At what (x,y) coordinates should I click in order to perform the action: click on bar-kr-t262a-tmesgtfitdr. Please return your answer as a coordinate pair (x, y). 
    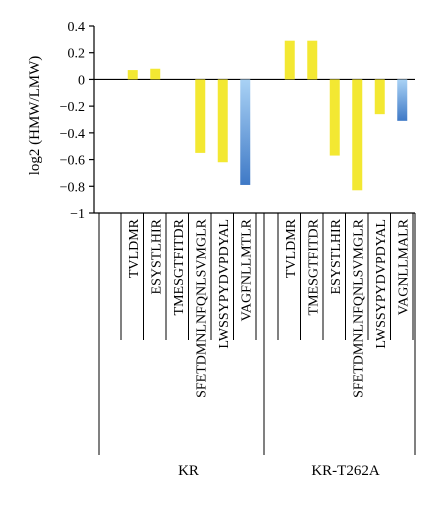
    Looking at the image, I should click on (312, 60).